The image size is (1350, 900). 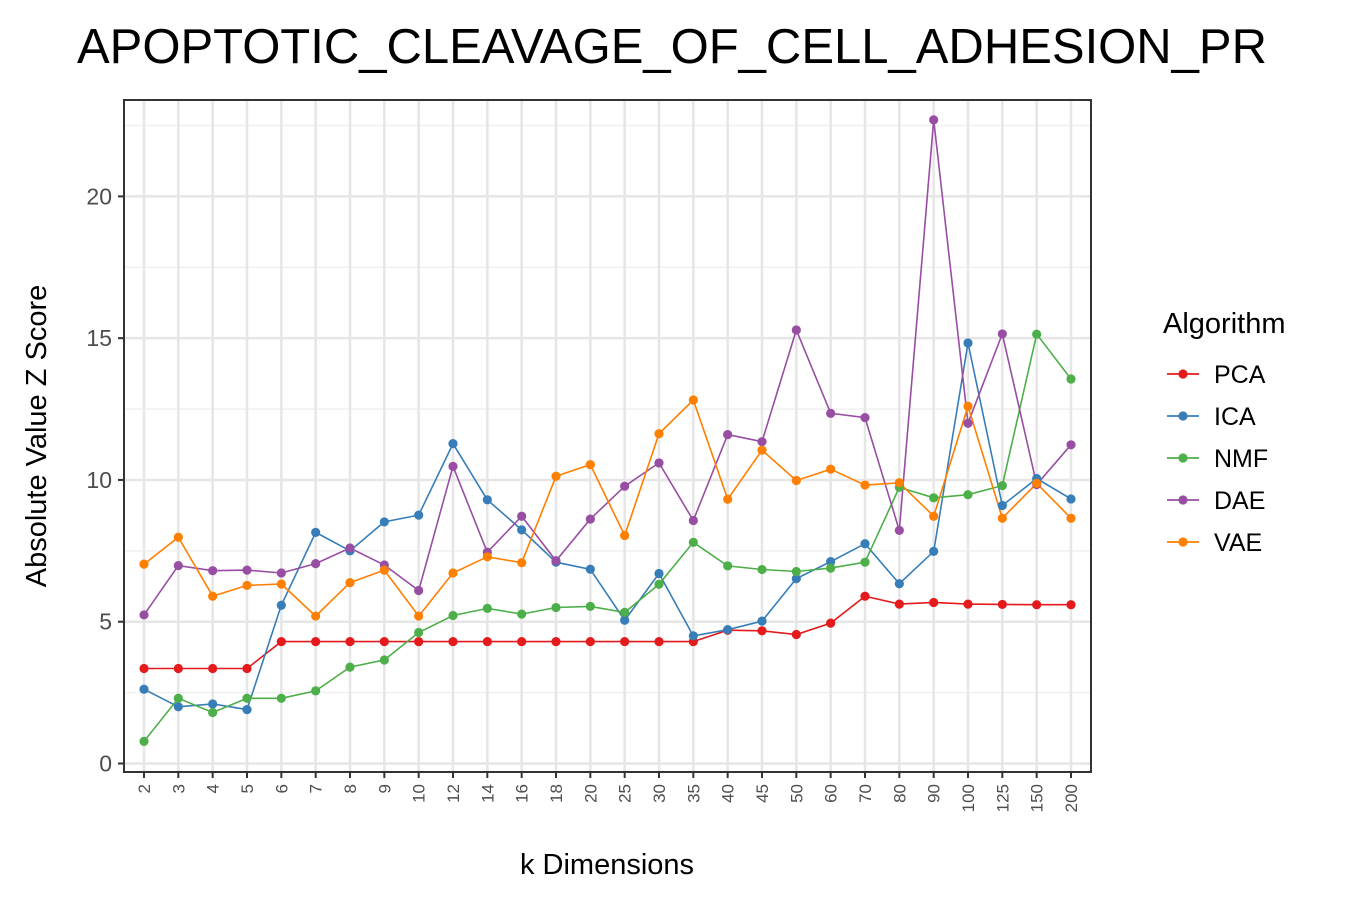 I want to click on chart-title: APOPTOTIC_CLEAVAGE_OF_CELL_ADHESION_PR, so click(x=672, y=47).